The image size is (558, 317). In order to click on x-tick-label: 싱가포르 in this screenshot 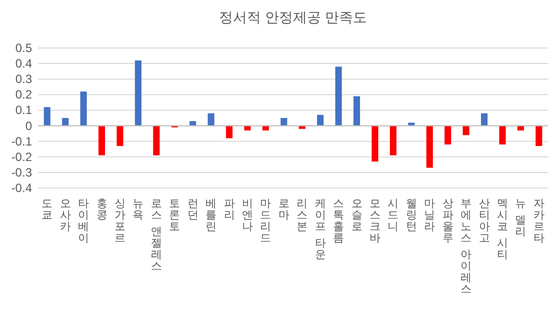, I will do `click(120, 221)`.